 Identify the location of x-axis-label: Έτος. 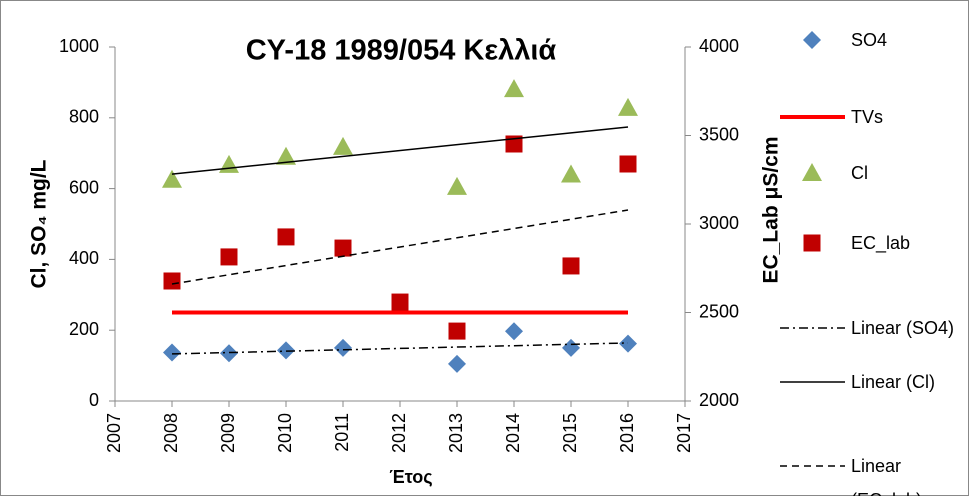
(410, 477).